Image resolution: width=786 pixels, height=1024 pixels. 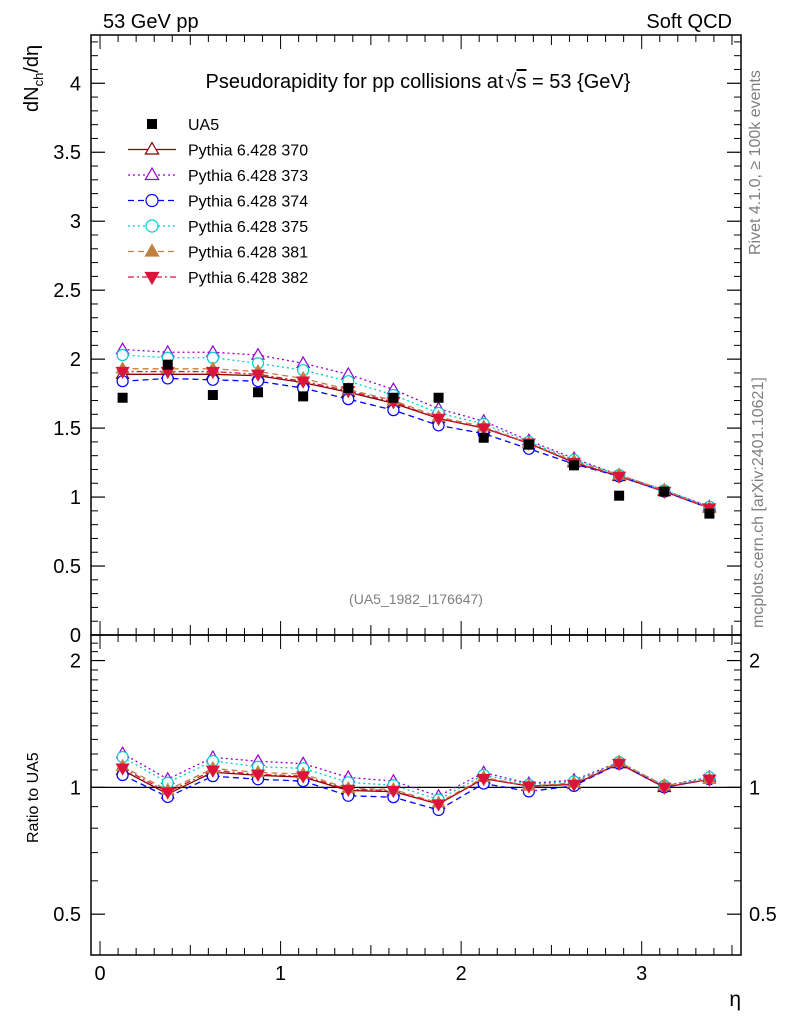 I want to click on ratio-y-tick-label-right: 1, so click(x=754, y=788).